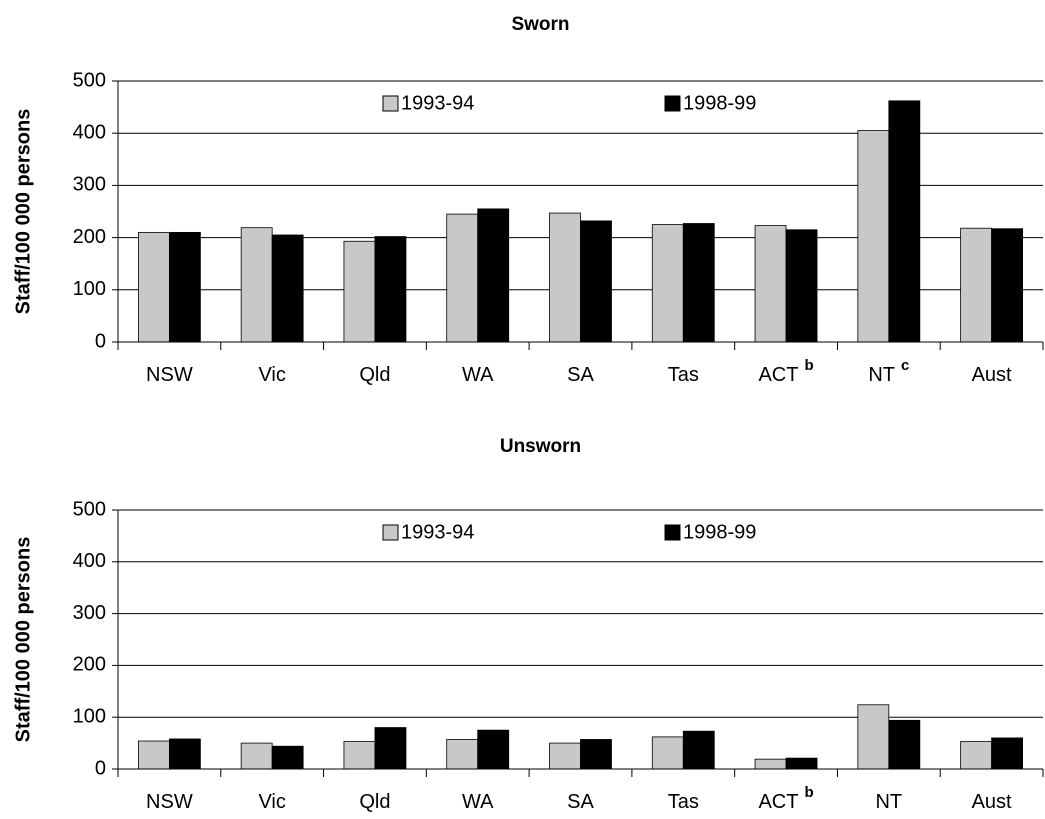 This screenshot has height=819, width=1045. I want to click on chart-title: Unsworn, so click(540, 446).